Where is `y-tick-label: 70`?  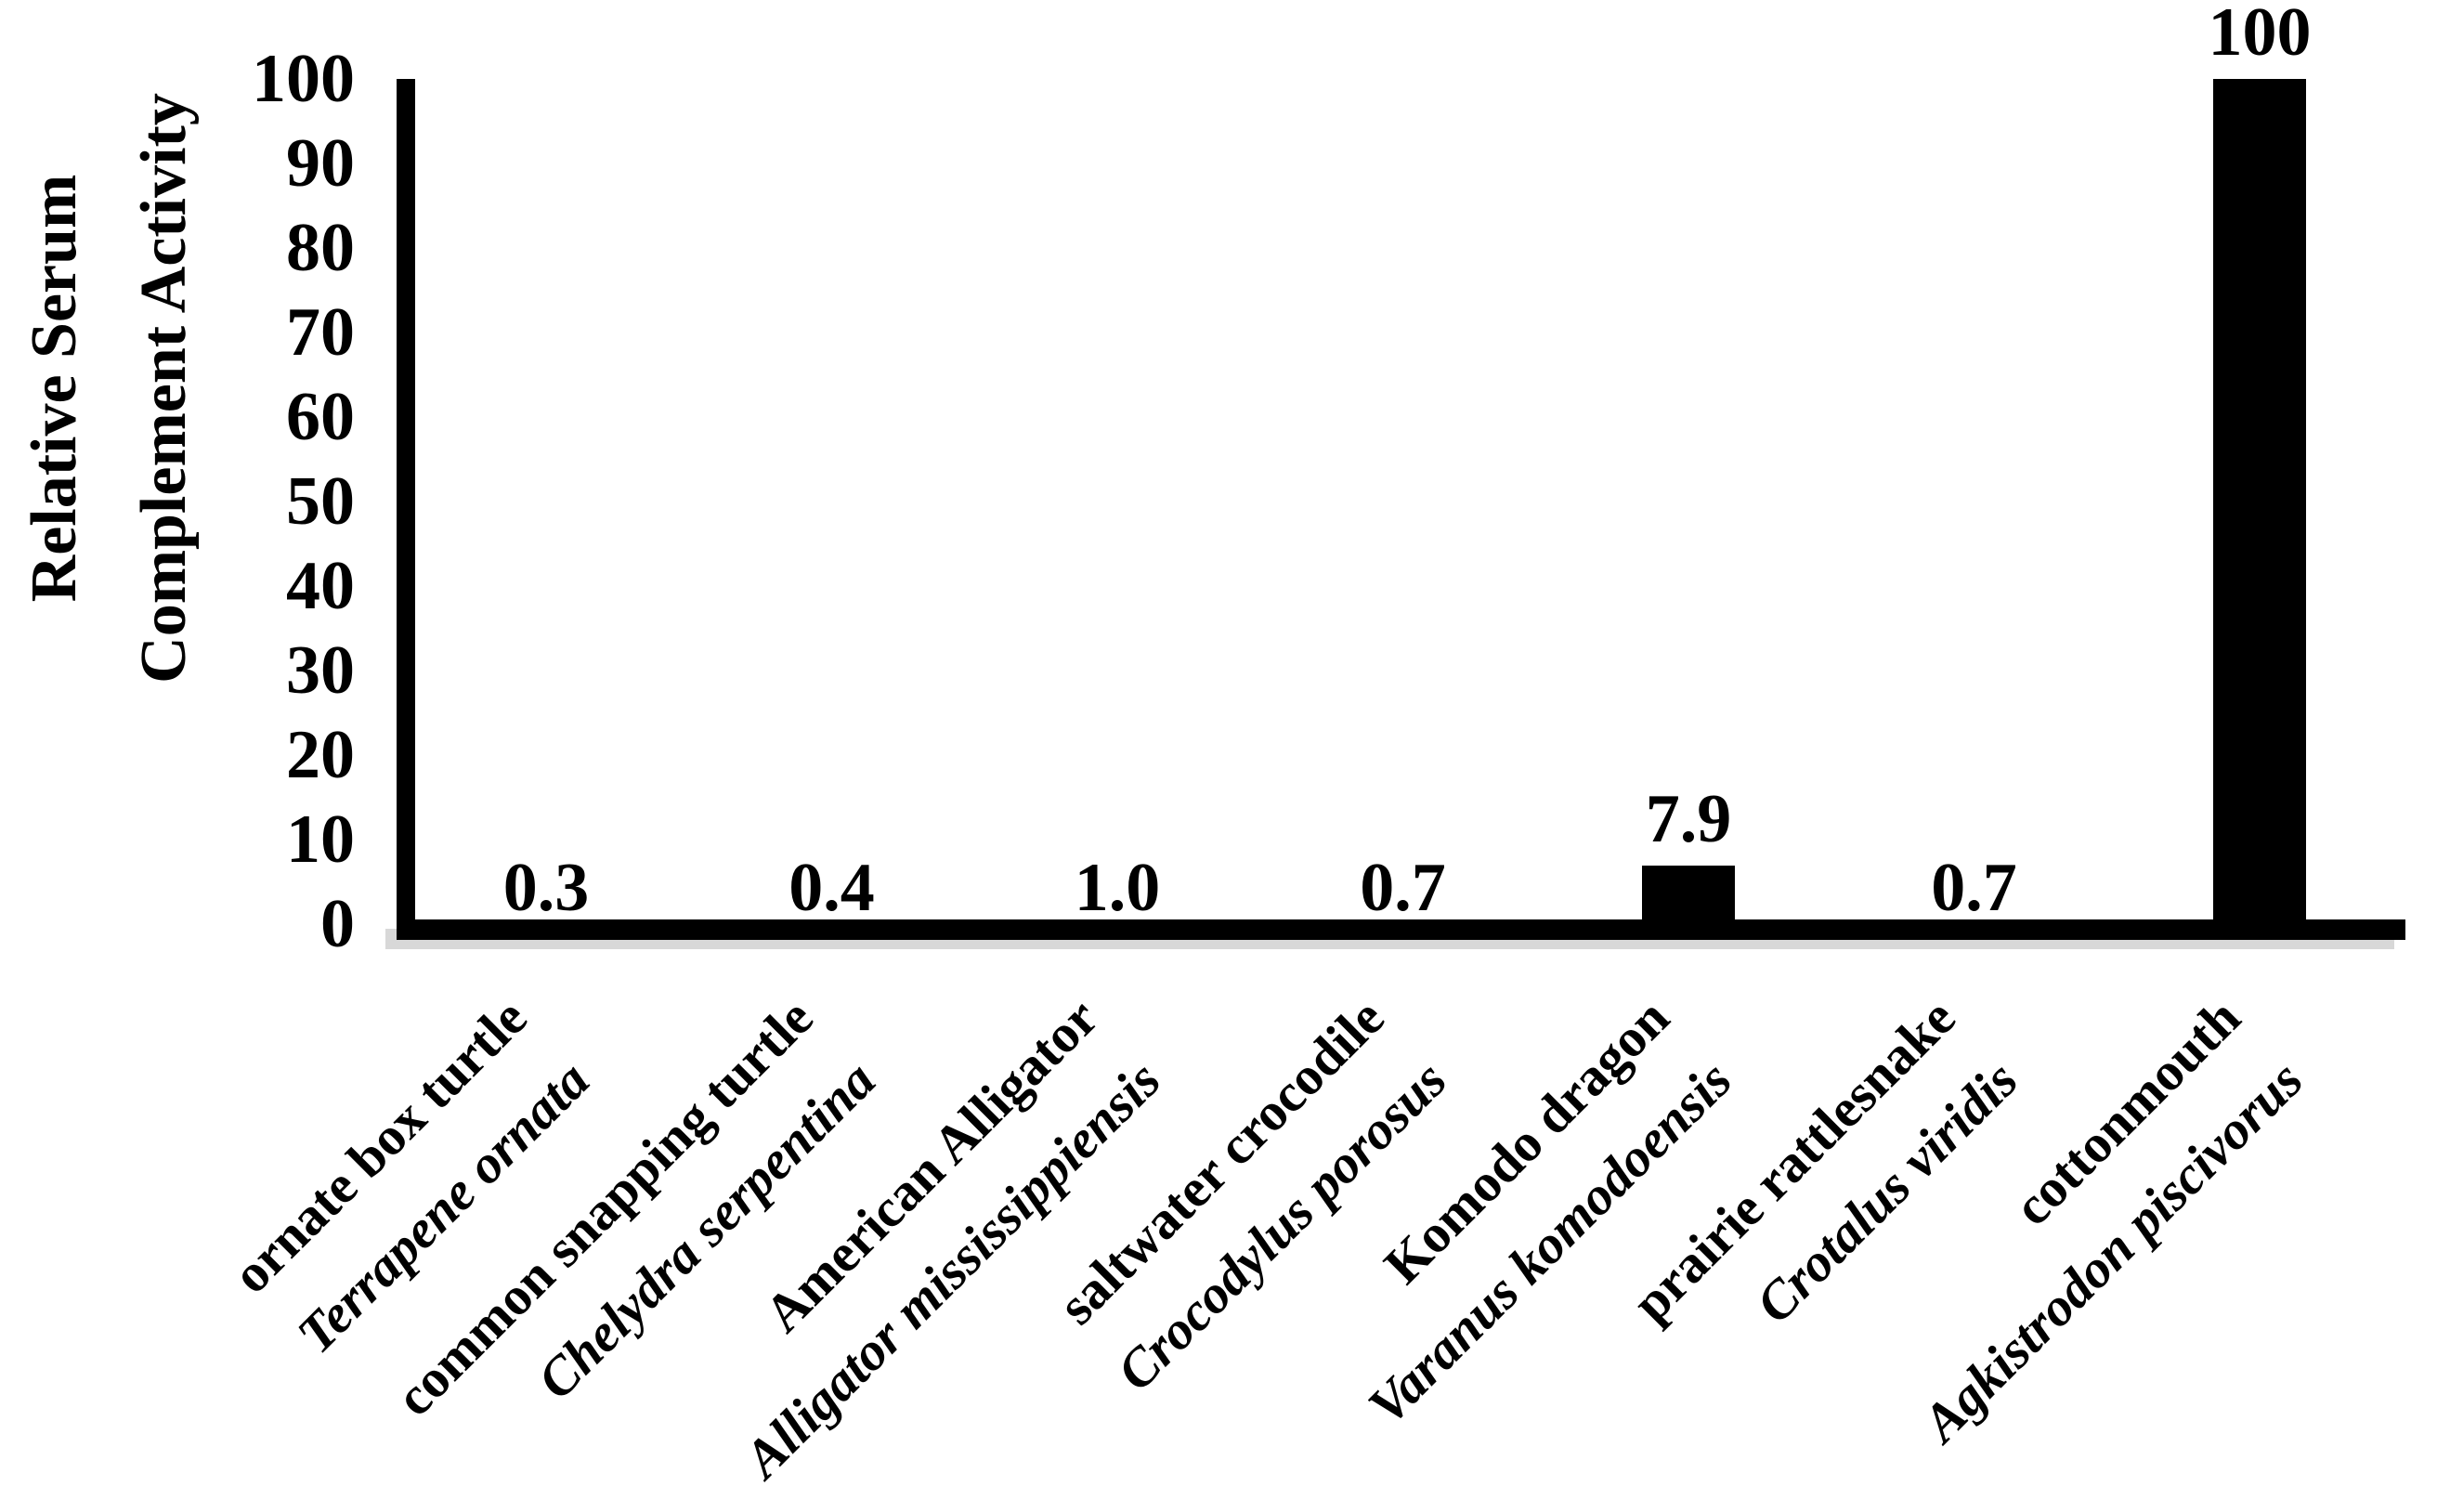 y-tick-label: 70 is located at coordinates (320, 333).